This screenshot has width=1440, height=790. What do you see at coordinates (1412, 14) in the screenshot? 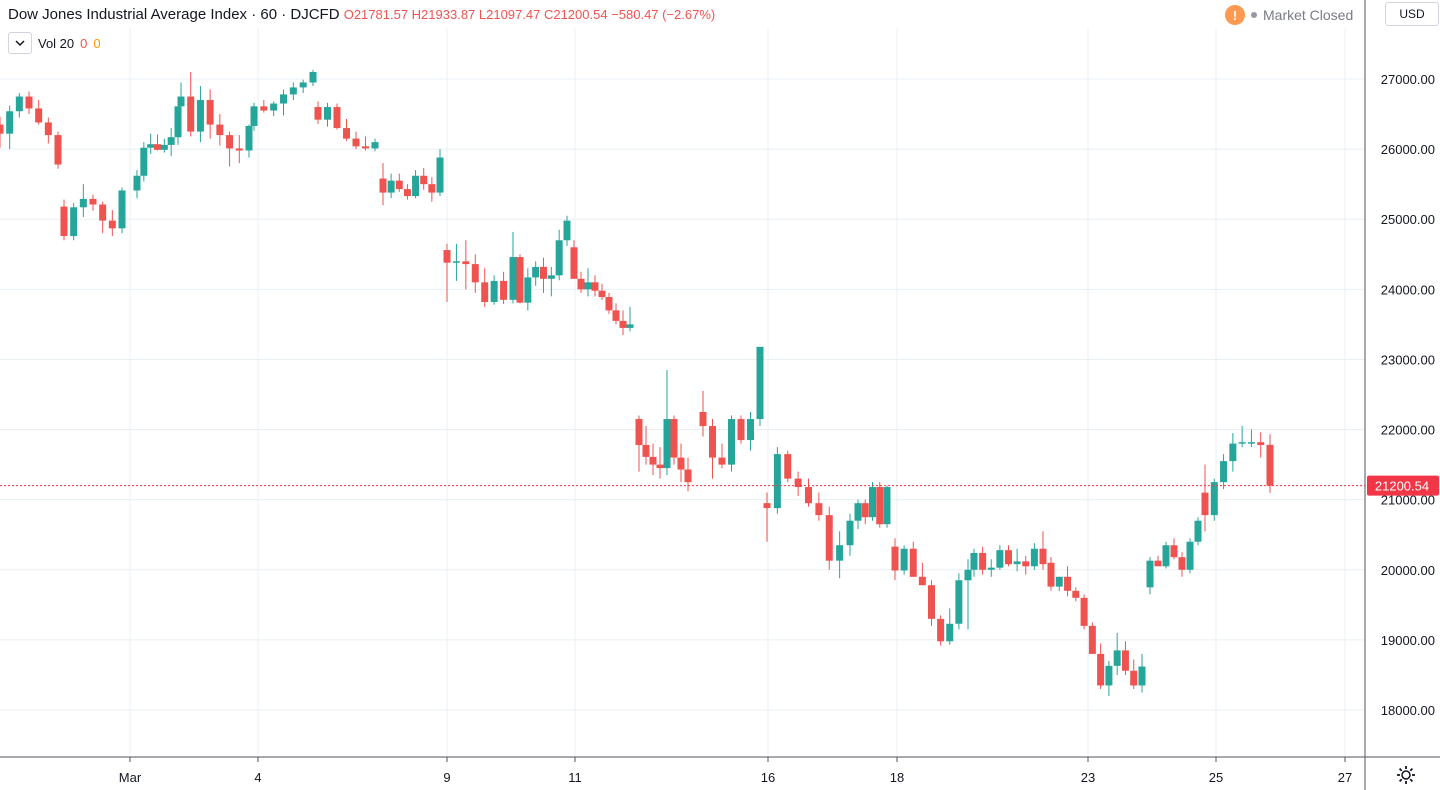
I see `currency-button: USD` at bounding box center [1412, 14].